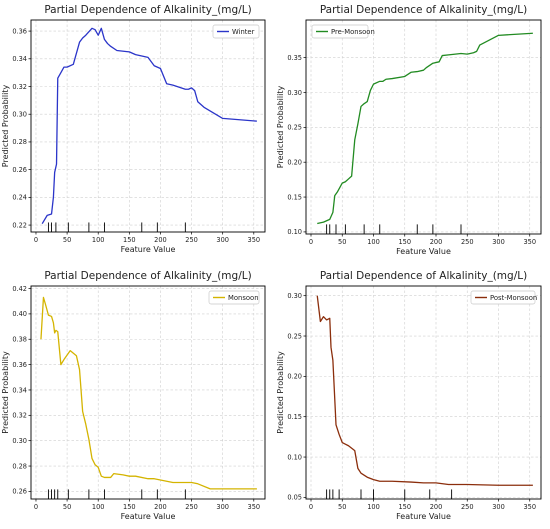 The image size is (550, 529). I want to click on series-line-winter, so click(149, 126).